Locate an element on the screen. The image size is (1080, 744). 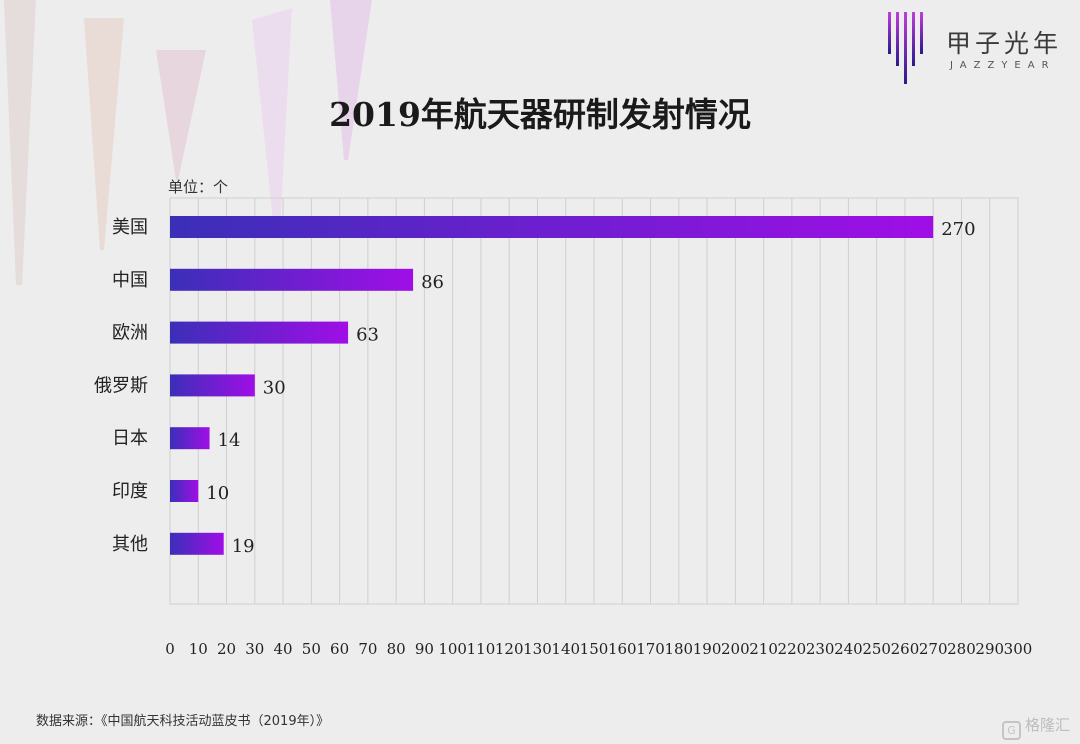
data-label: 63 is located at coordinates (367, 335).